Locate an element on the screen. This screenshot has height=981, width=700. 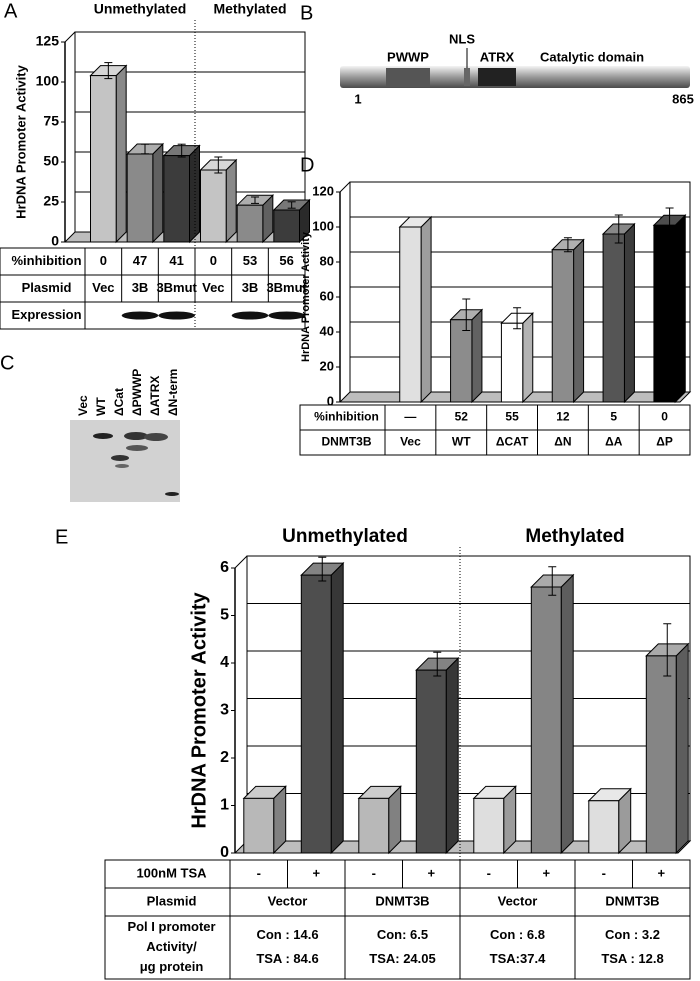
table-cell: 53 is located at coordinates (250, 260).